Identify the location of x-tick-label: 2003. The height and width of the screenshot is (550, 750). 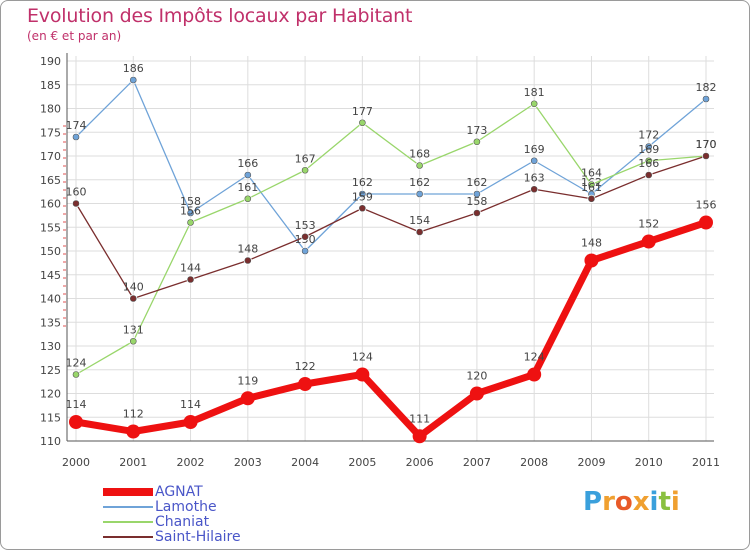
(248, 462).